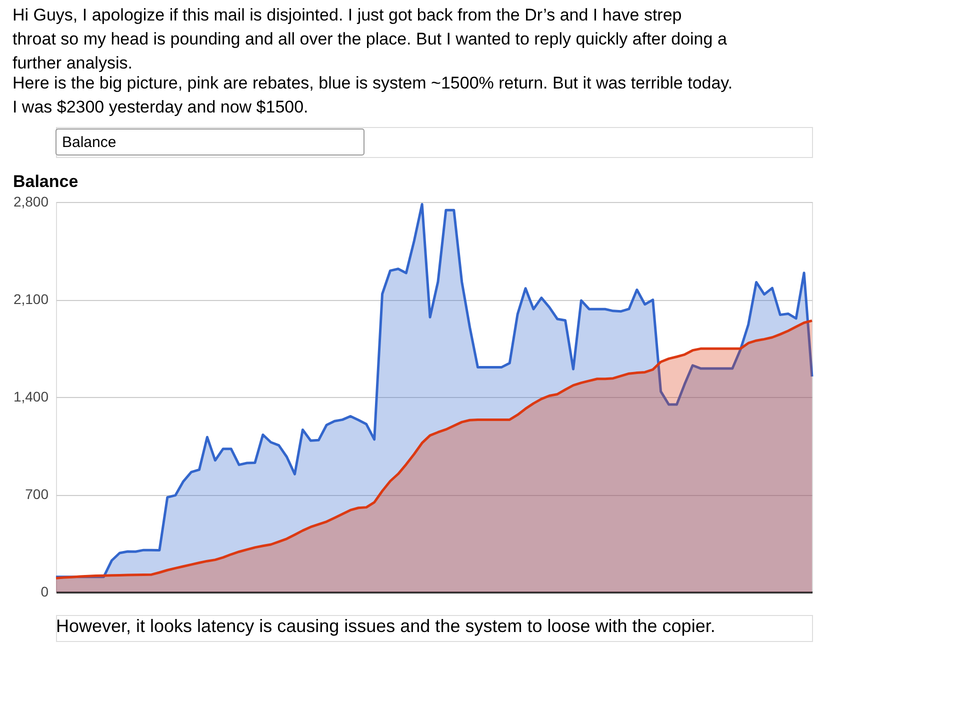  Describe the element at coordinates (372, 95) in the screenshot. I see `chart-subtitle: Here is the big picture, pink are rebates, blue is system ~1500% return. But it was terrible today. I was $2300 yesterday and now $1500.` at that location.